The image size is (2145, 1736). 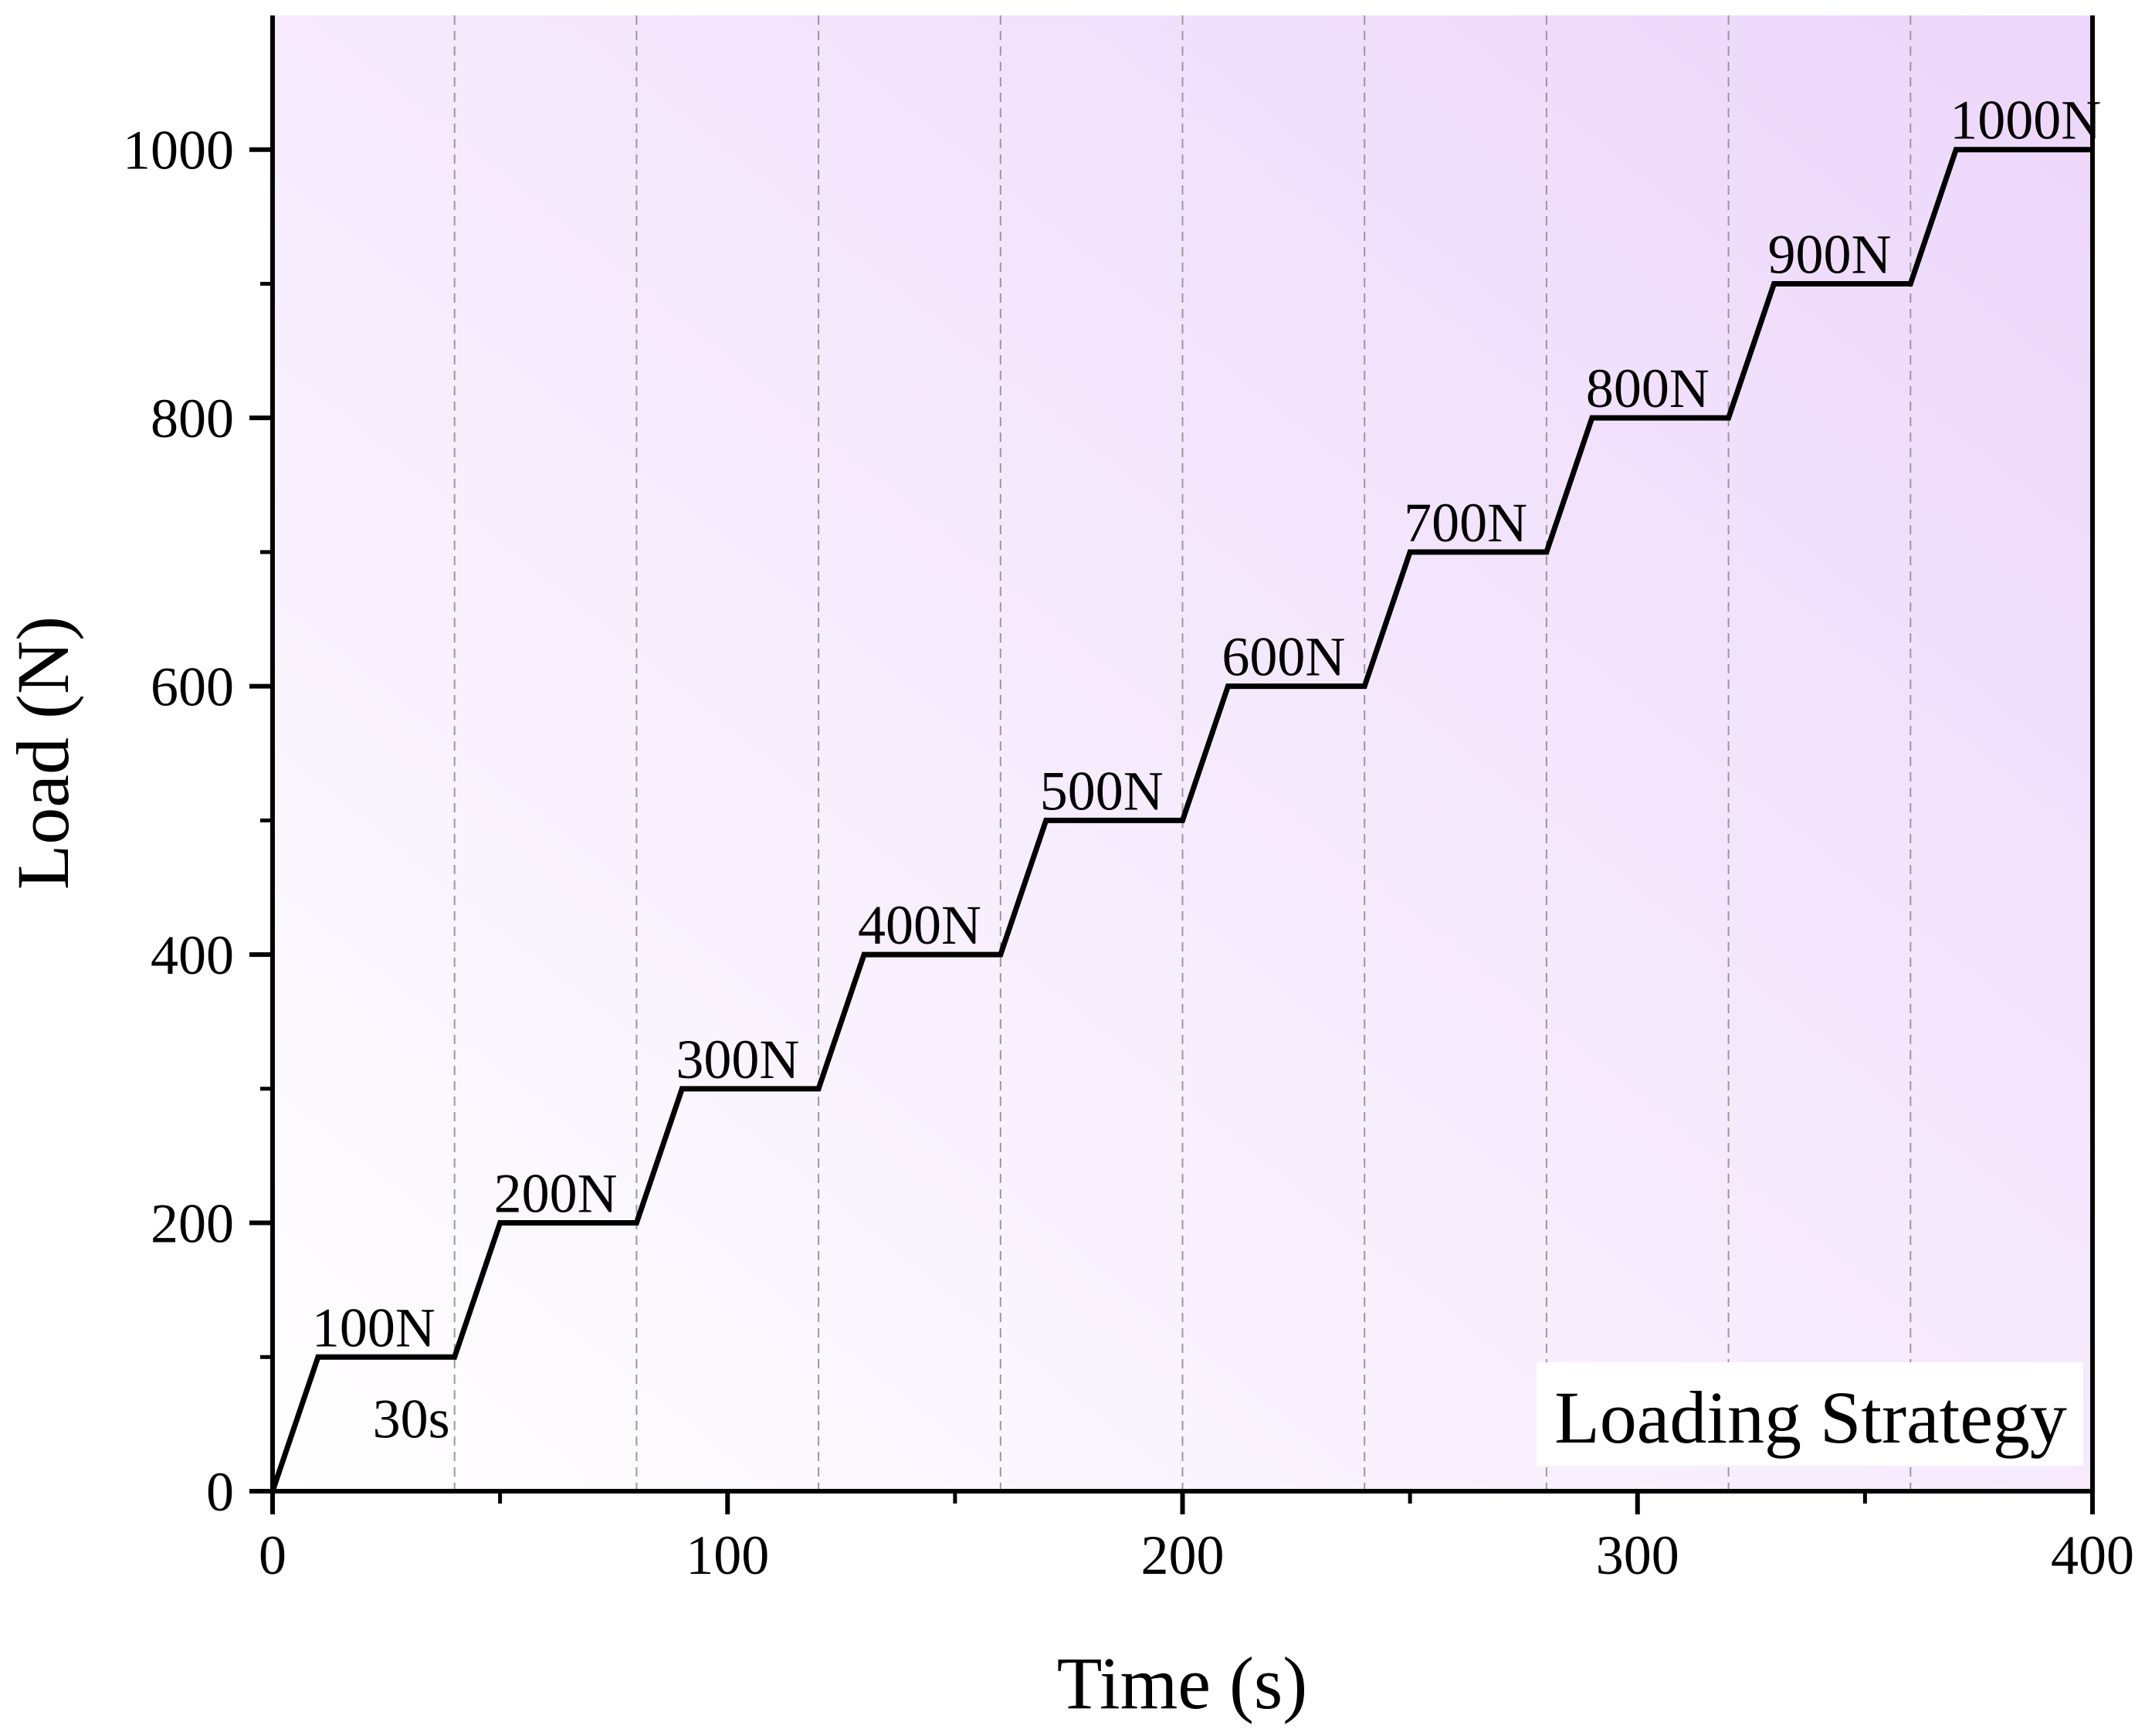 I want to click on legend-text: Loading Strategy, so click(x=1811, y=1417).